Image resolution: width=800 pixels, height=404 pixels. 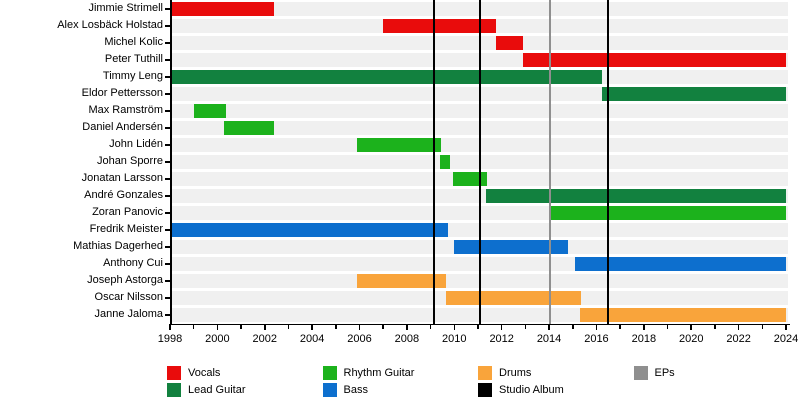 I want to click on member-label: Fredrik Meister, so click(x=126, y=229).